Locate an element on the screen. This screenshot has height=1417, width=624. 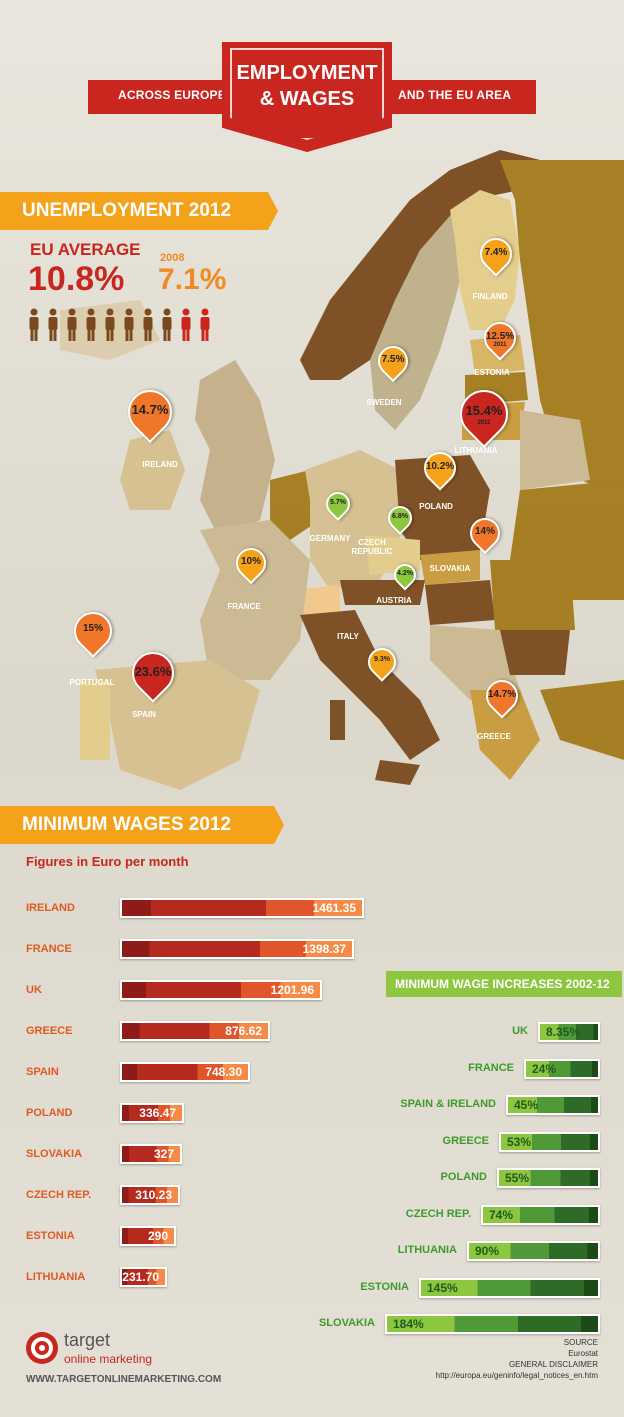
map-country-label: GREECE is located at coordinates (494, 736).